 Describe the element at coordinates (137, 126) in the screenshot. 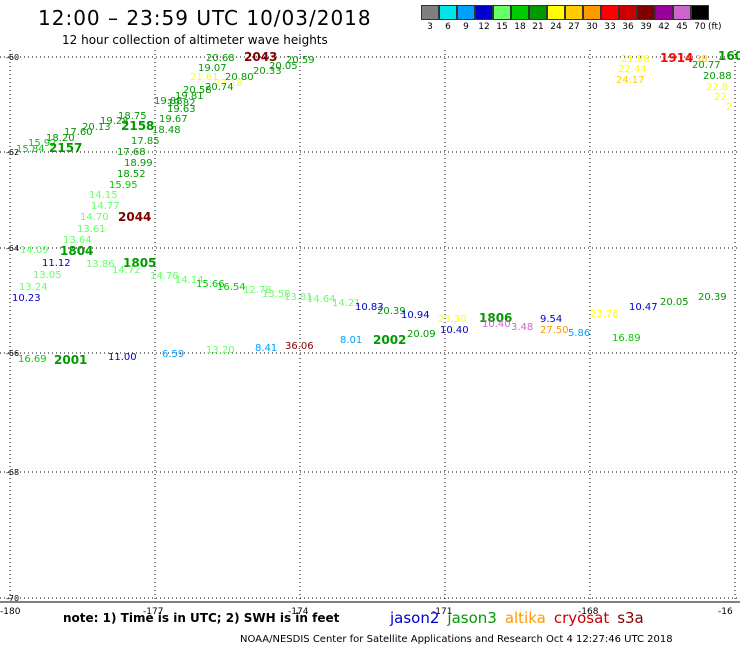

I see `observation-time-label: 2158` at that location.